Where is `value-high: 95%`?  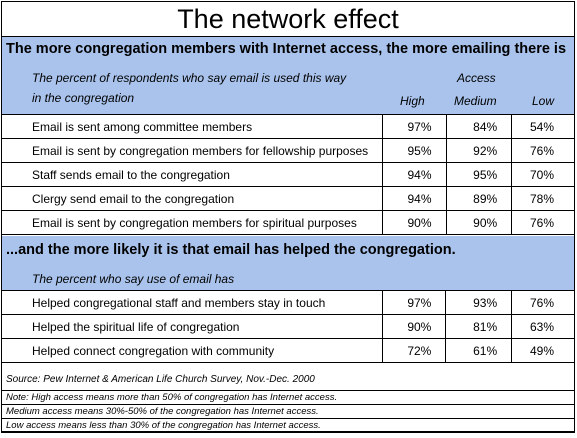
value-high: 95% is located at coordinates (414, 150).